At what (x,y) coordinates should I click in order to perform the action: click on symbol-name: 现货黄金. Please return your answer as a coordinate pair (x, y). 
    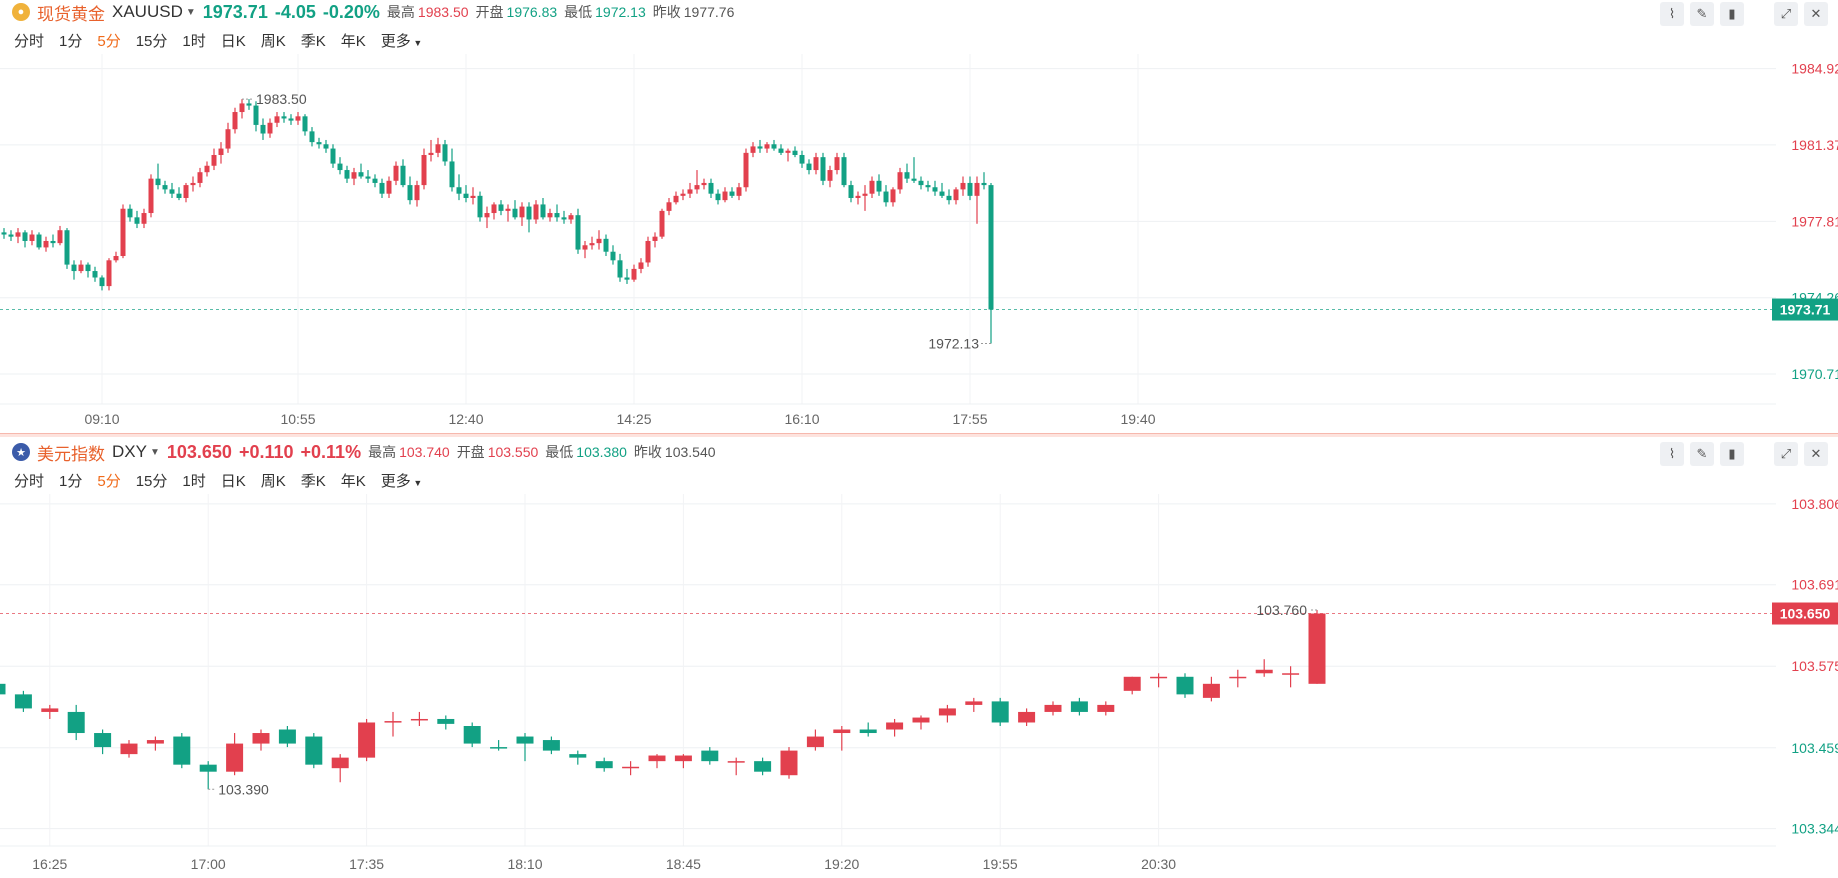
    Looking at the image, I should click on (71, 14).